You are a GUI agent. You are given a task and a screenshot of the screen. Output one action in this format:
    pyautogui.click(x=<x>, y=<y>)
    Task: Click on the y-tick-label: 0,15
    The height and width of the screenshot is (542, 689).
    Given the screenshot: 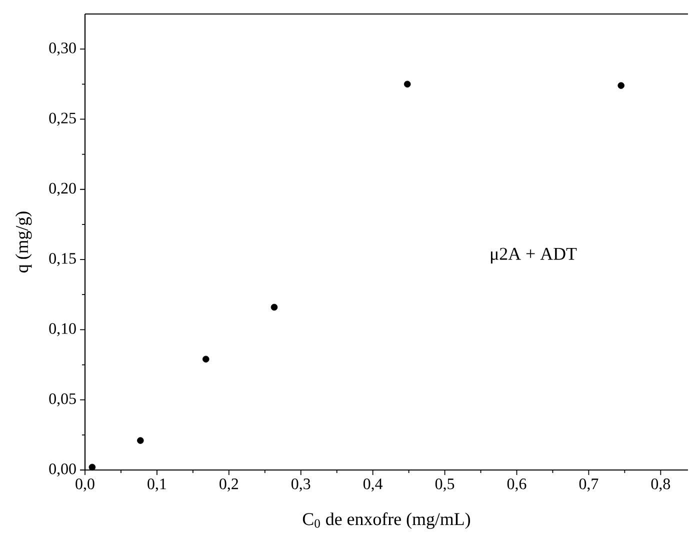 What is the action you would take?
    pyautogui.click(x=62, y=259)
    